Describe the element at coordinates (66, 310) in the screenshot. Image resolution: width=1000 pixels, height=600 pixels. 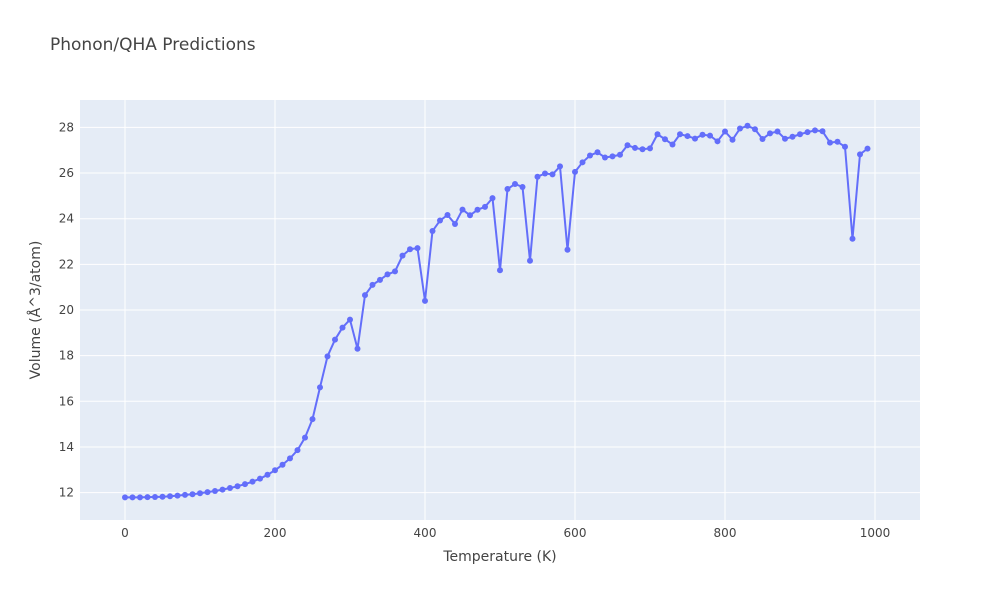
I see `y-tick-label: 20` at that location.